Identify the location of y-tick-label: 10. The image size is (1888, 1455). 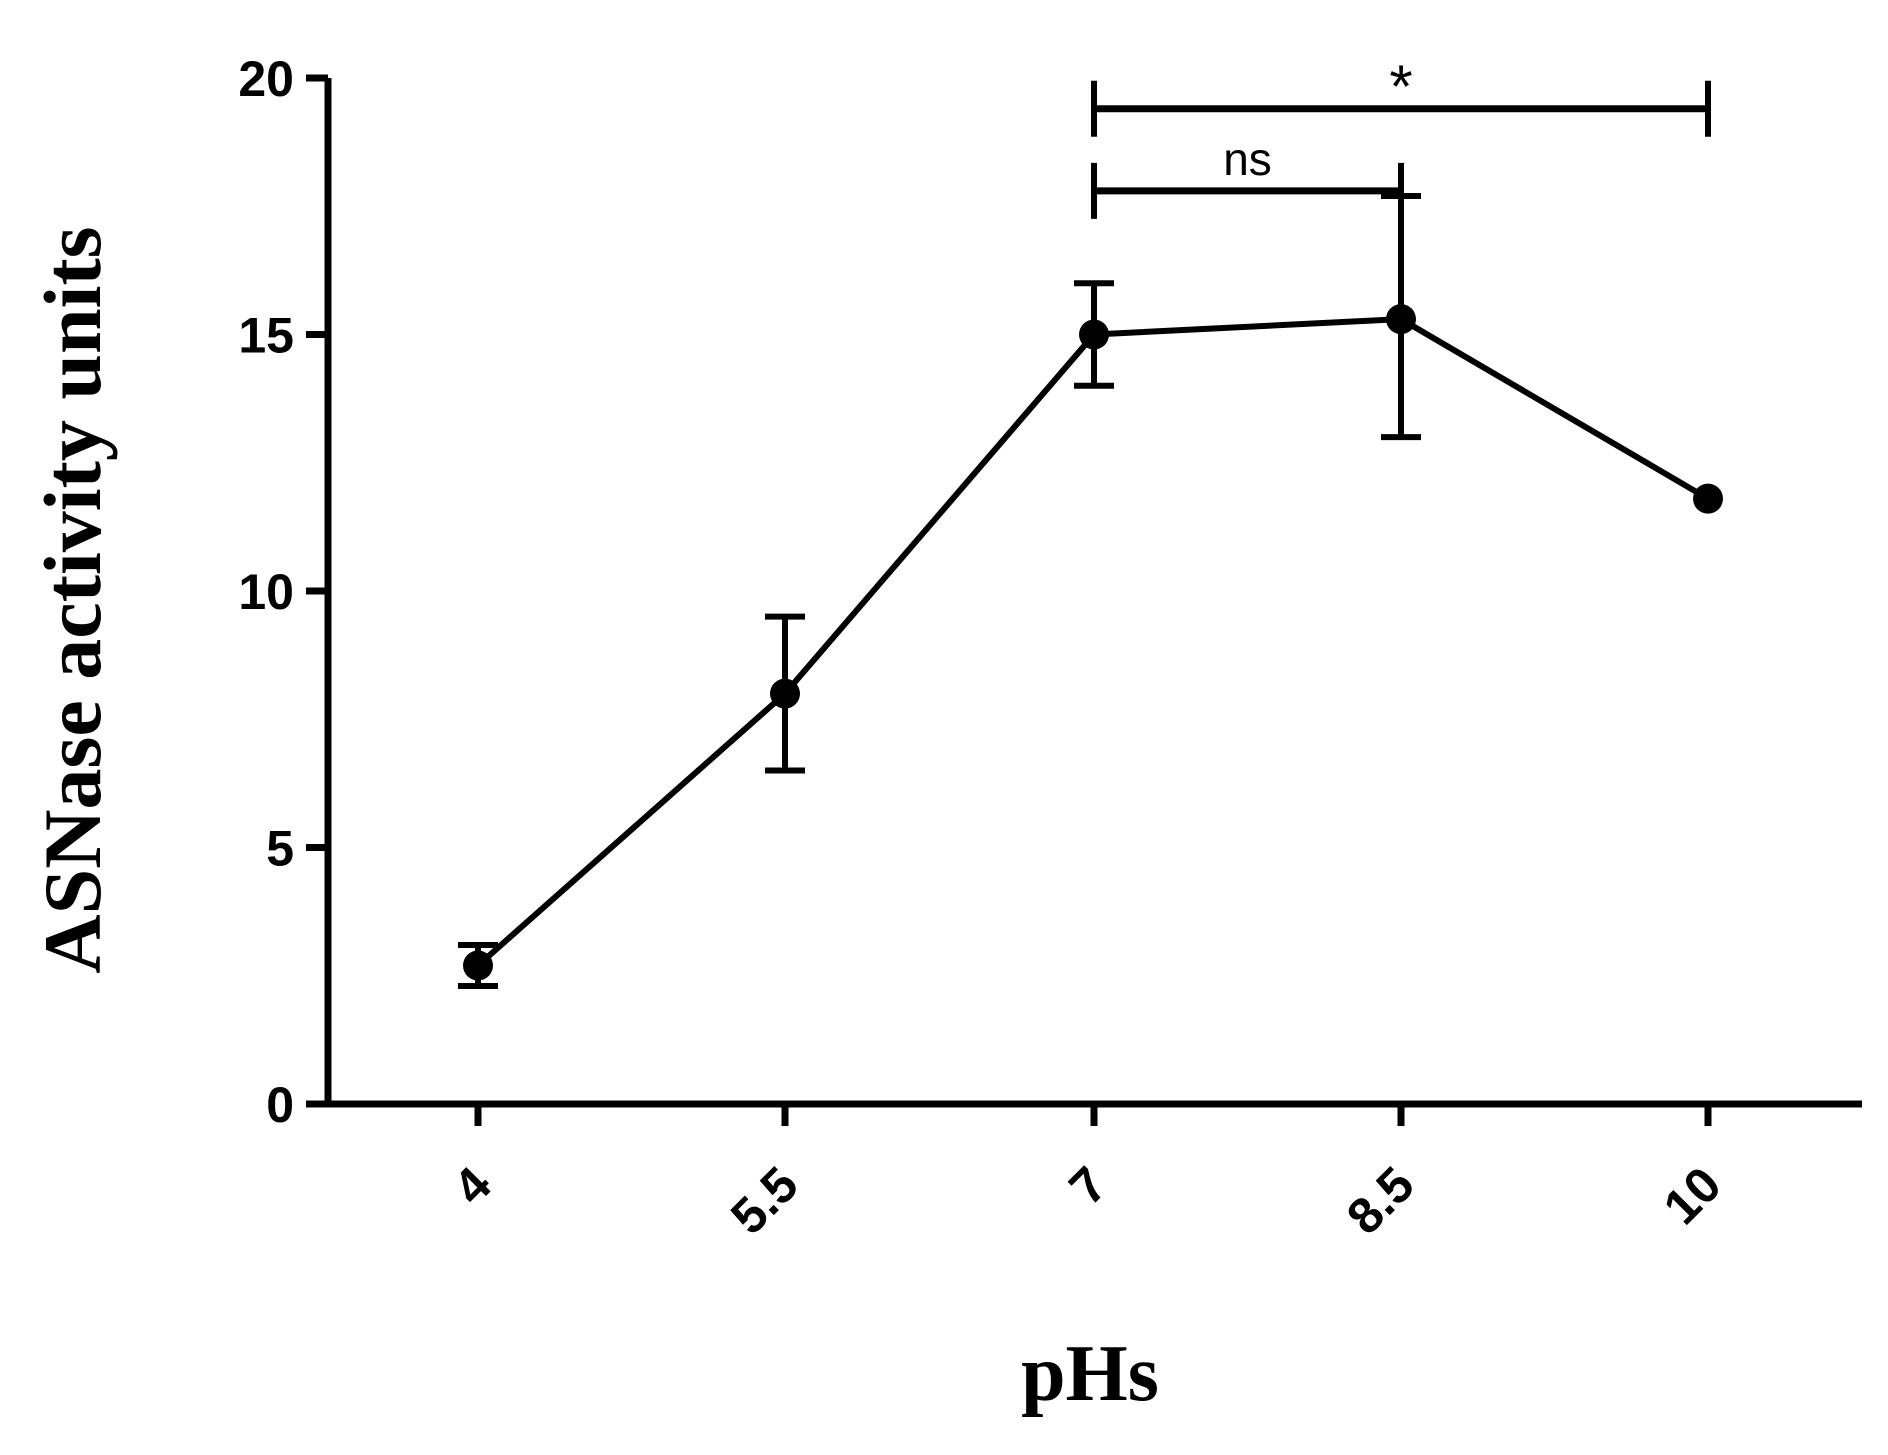
(266, 592).